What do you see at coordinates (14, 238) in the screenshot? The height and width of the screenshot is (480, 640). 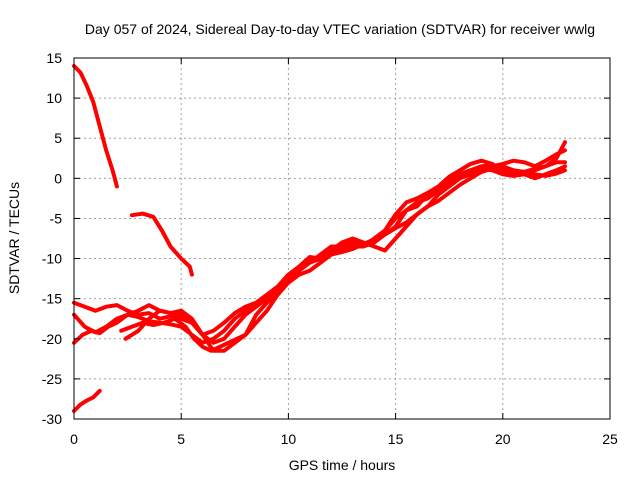 I see `y-axis-label: SDTVAR / TECUs` at bounding box center [14, 238].